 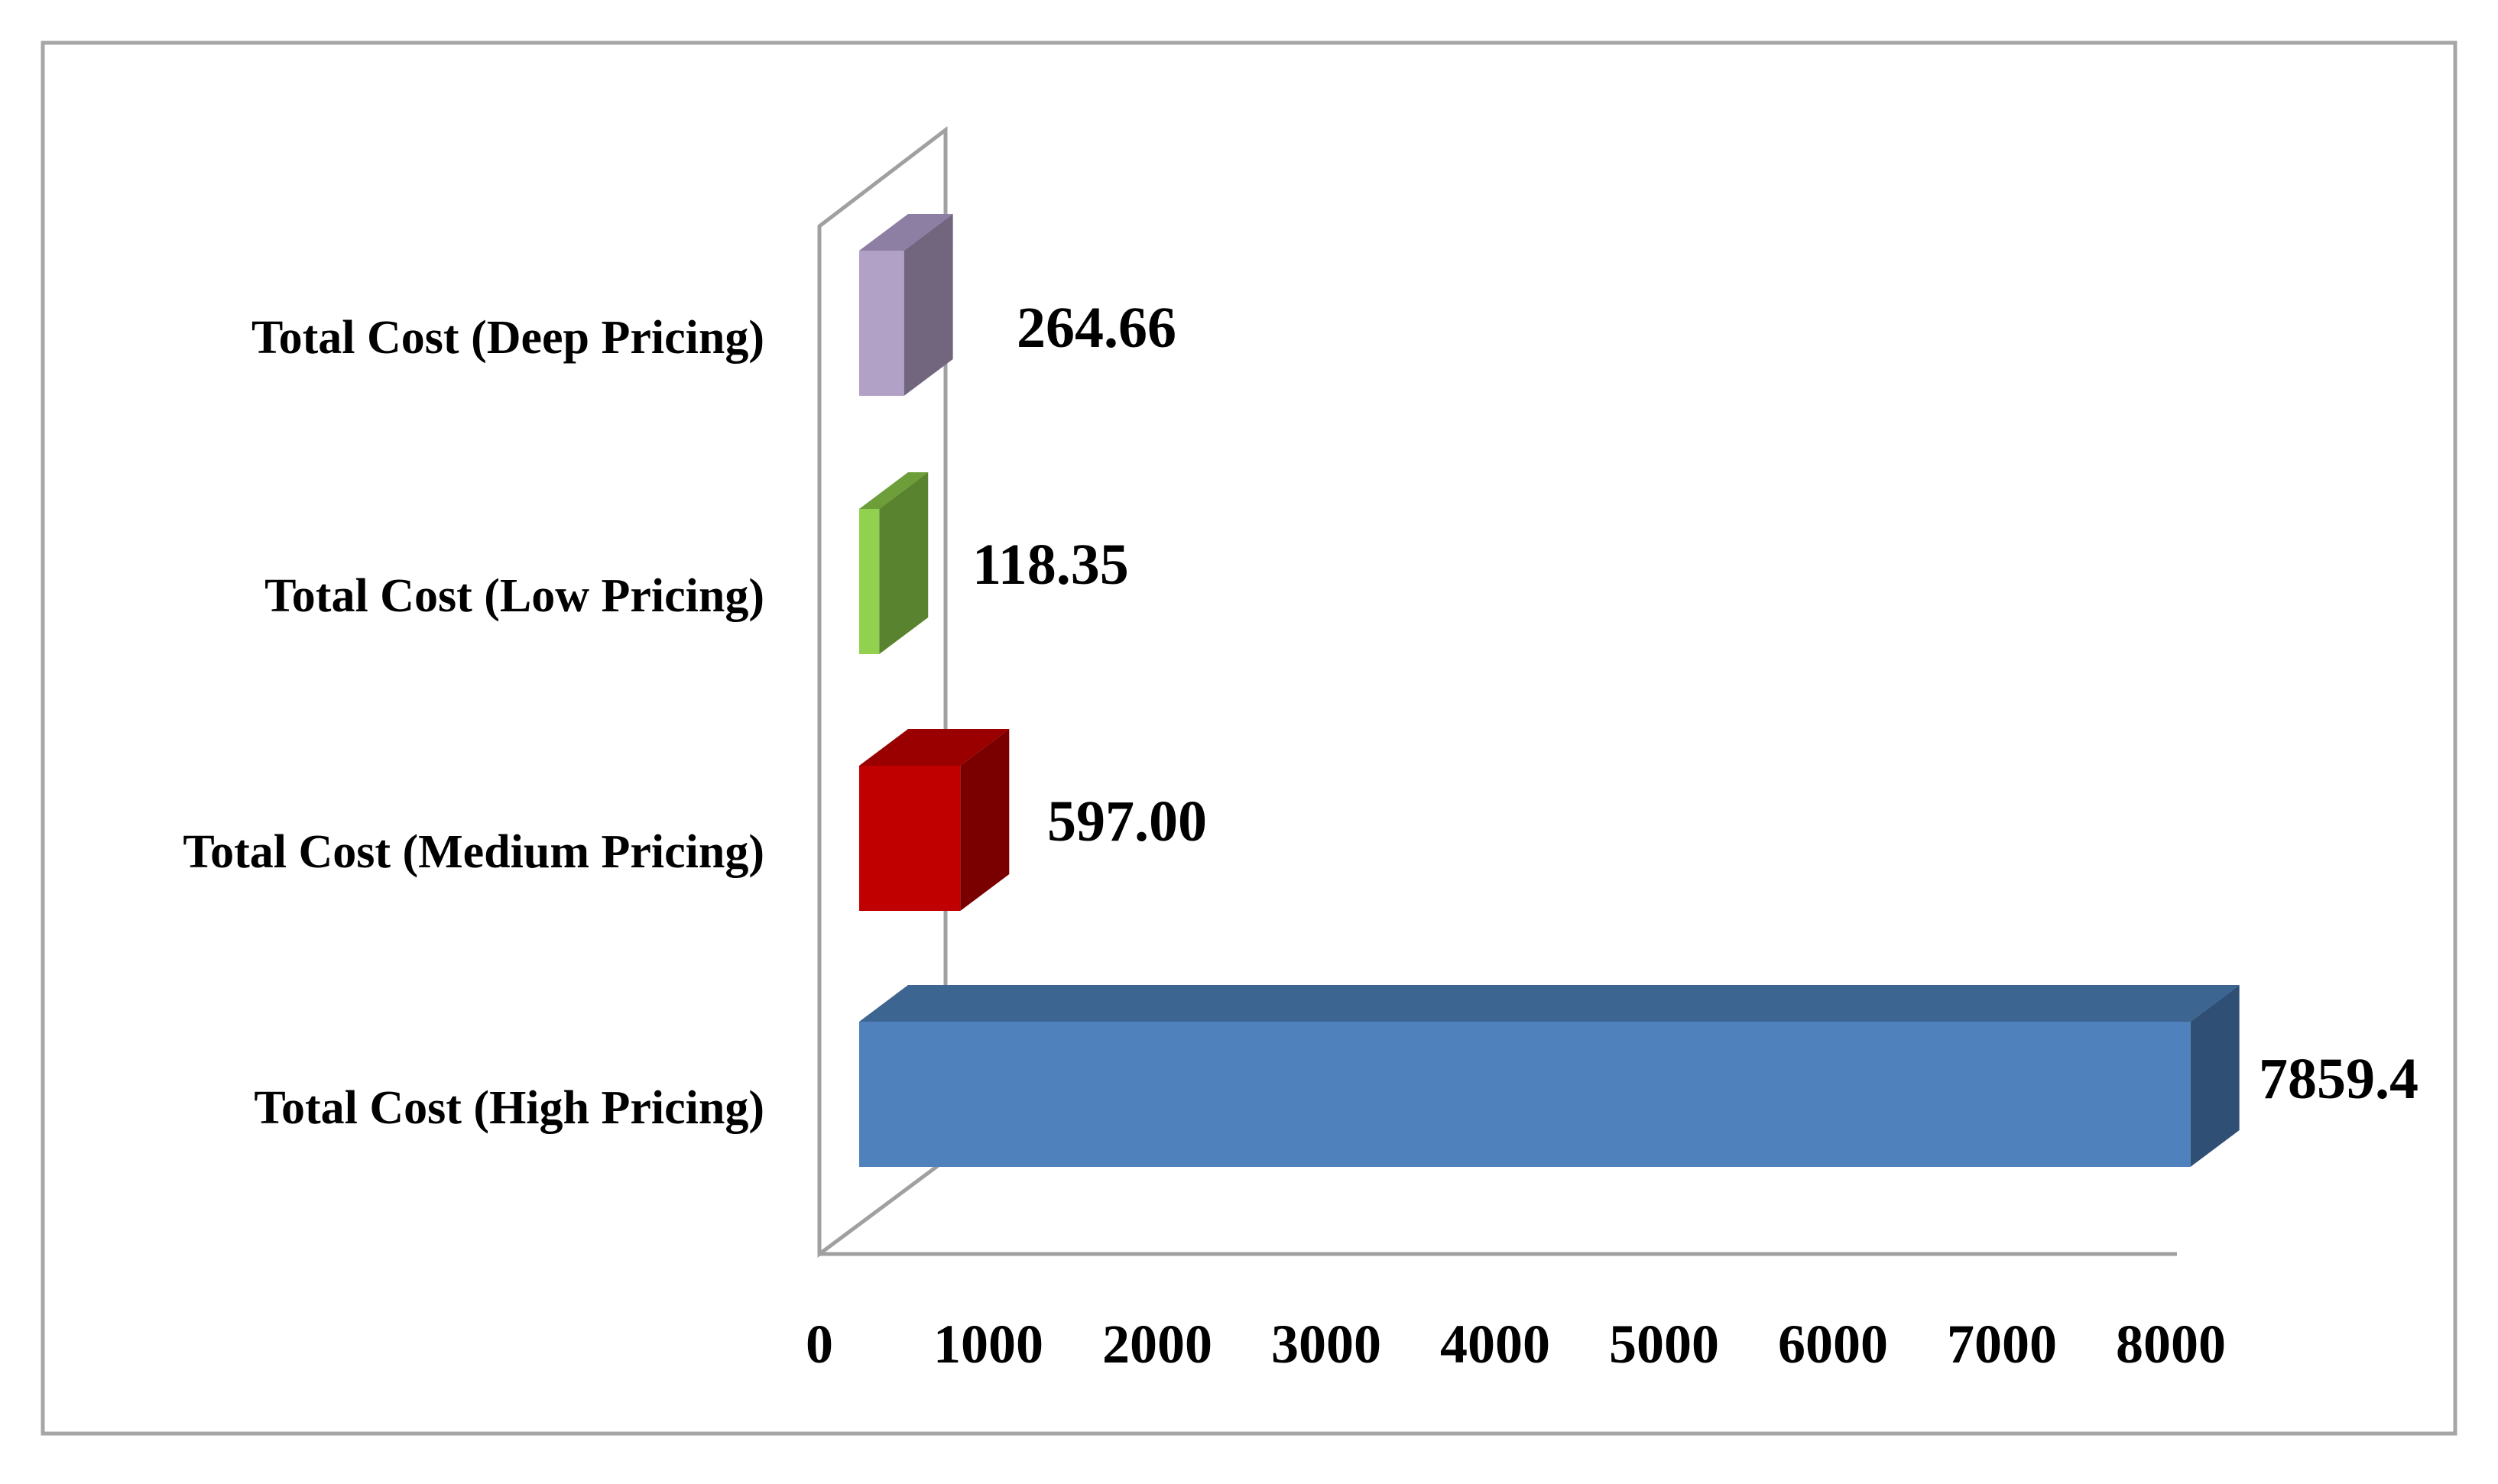 I want to click on value-label: 597.00, so click(x=1127, y=822).